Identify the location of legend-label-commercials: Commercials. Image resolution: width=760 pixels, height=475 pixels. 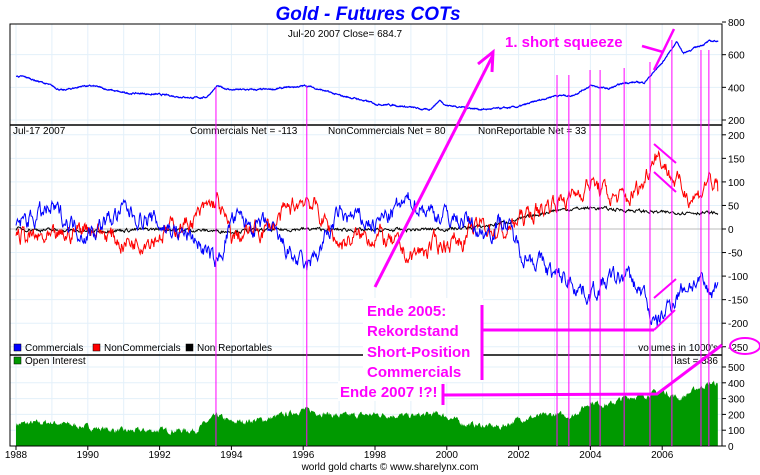
(54, 348).